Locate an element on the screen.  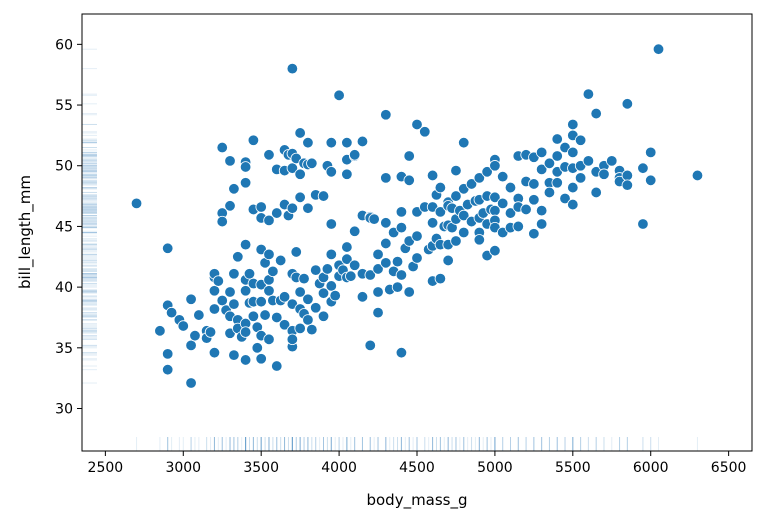
x-tick-label: 5500 is located at coordinates (573, 468).